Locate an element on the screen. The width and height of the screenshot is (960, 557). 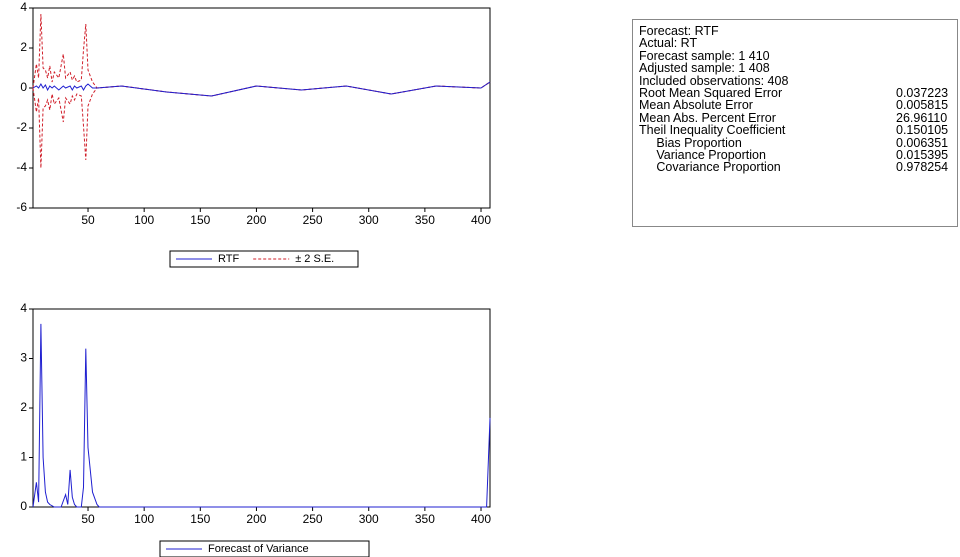
stats-label: Theil Inequality Coefficient is located at coordinates (712, 130).